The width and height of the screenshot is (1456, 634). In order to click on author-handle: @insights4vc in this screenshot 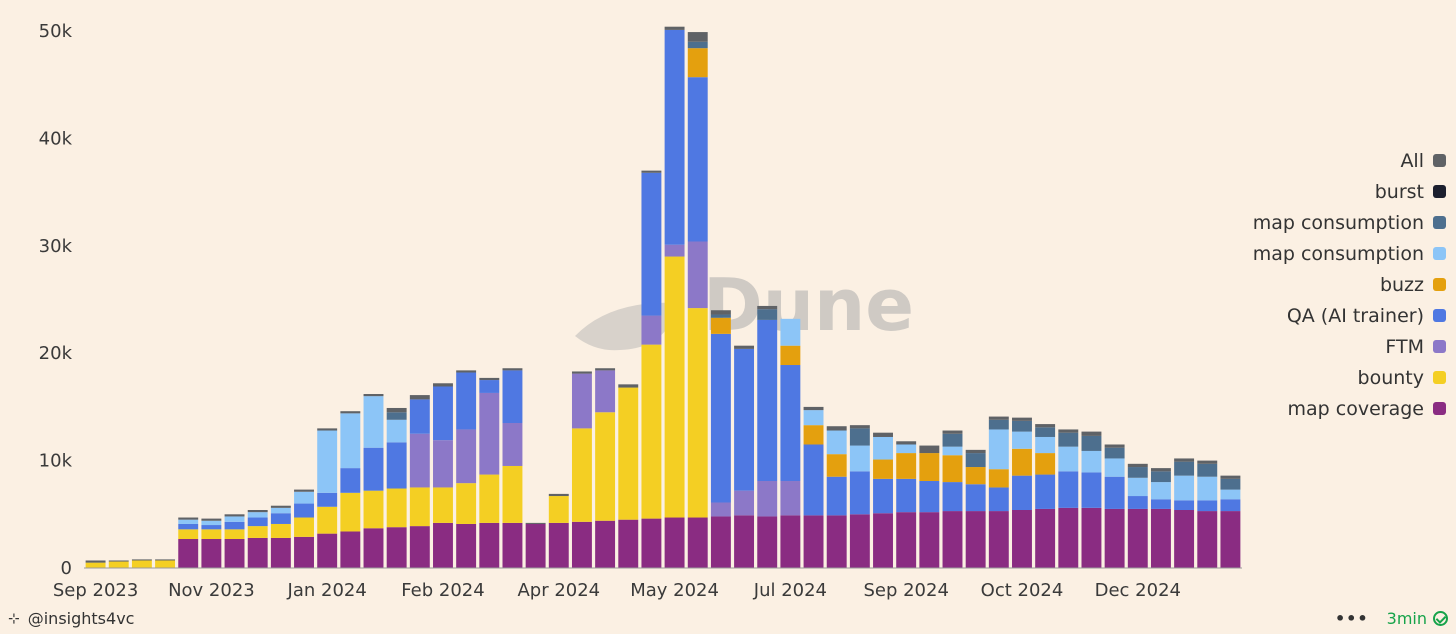, I will do `click(81, 618)`.